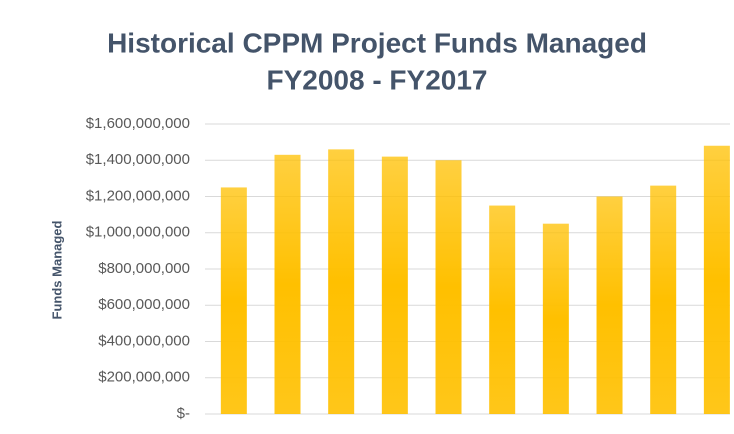 The image size is (734, 434). Describe the element at coordinates (376, 79) in the screenshot. I see `chart-title: FY2008 - FY2017` at that location.